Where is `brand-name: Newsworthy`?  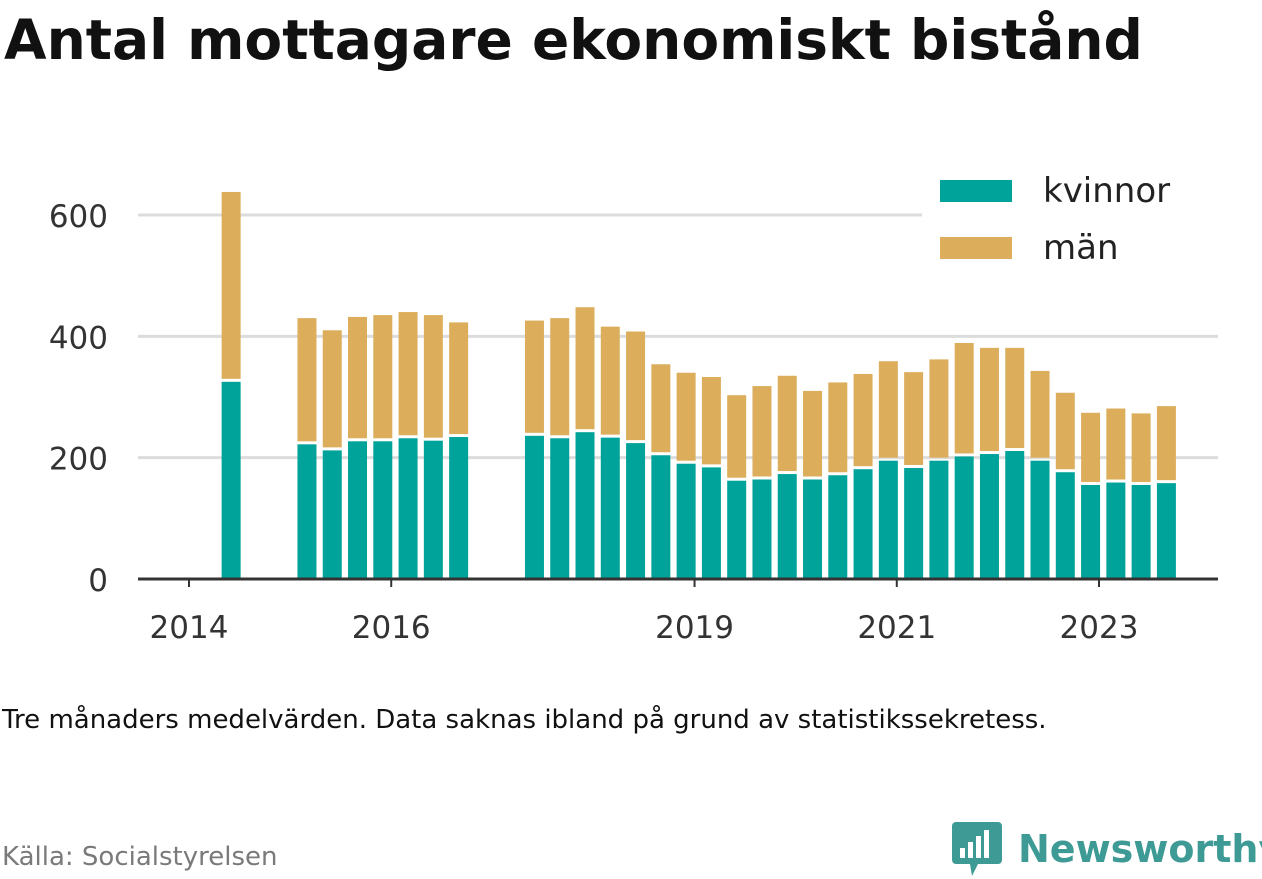
brand-name: Newsworthy is located at coordinates (1140, 849).